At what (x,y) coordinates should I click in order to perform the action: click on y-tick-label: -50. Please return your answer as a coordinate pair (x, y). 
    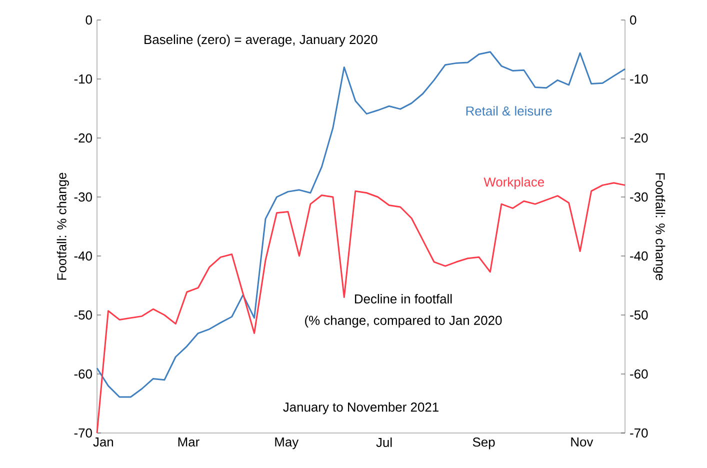
    Looking at the image, I should click on (83, 315).